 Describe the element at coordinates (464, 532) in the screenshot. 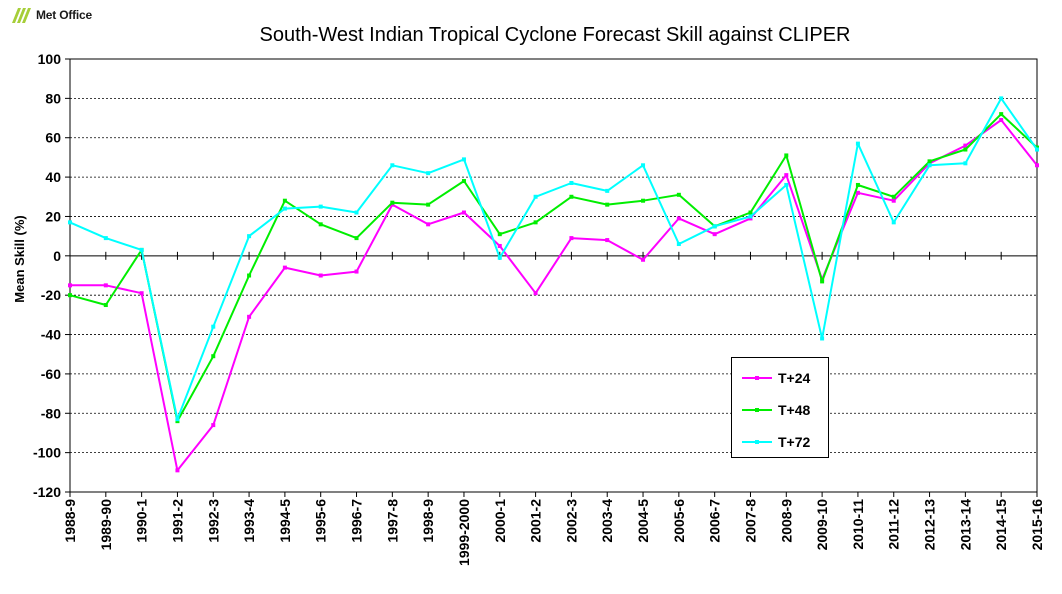

I see `x-tick-label: 1999-2000` at that location.